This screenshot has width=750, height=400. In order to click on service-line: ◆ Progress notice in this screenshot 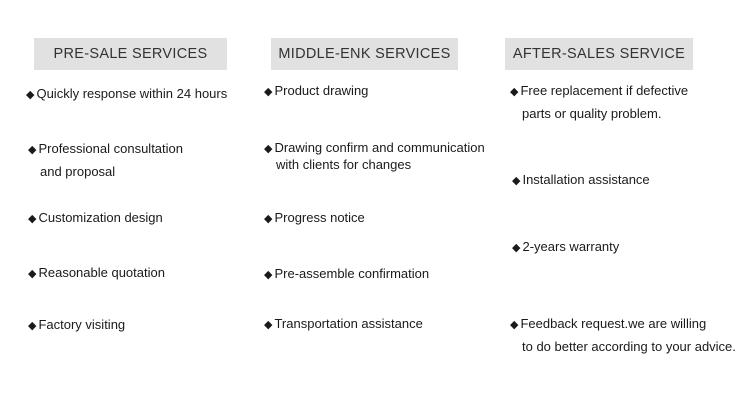, I will do `click(314, 218)`.